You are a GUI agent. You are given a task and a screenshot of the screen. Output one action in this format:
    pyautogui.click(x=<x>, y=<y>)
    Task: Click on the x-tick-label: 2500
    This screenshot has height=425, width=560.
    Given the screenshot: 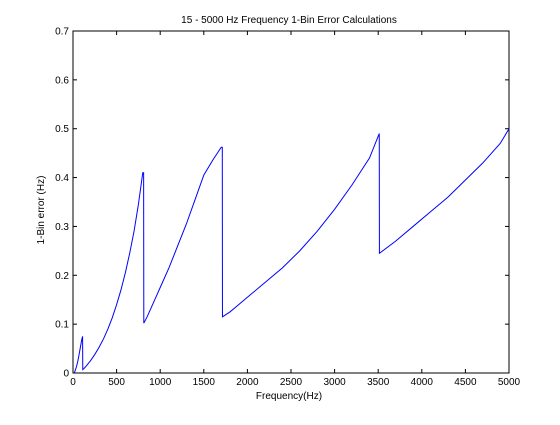 What is the action you would take?
    pyautogui.click(x=291, y=382)
    